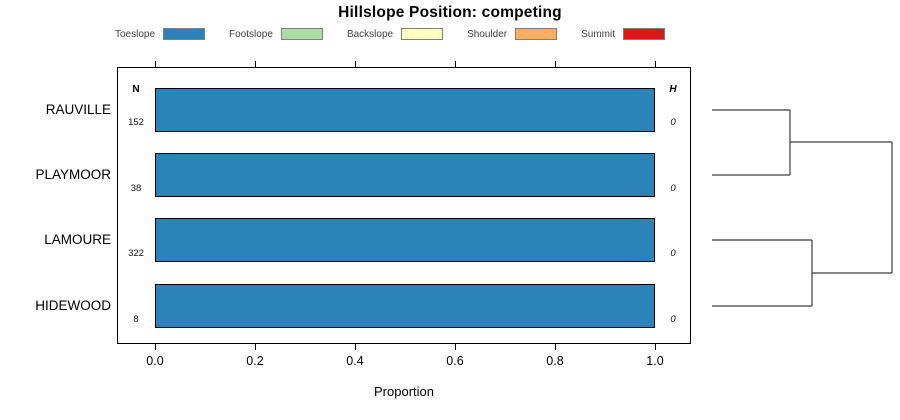 This screenshot has height=420, width=900. I want to click on row-label-rauville: RAUVILLE, so click(78, 109).